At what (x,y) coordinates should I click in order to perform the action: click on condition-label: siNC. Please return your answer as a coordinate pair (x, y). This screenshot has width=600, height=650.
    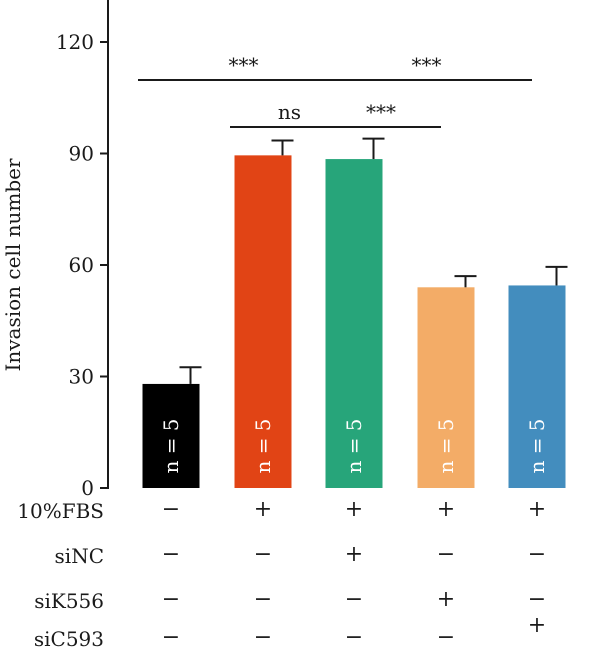
    Looking at the image, I should click on (79, 556).